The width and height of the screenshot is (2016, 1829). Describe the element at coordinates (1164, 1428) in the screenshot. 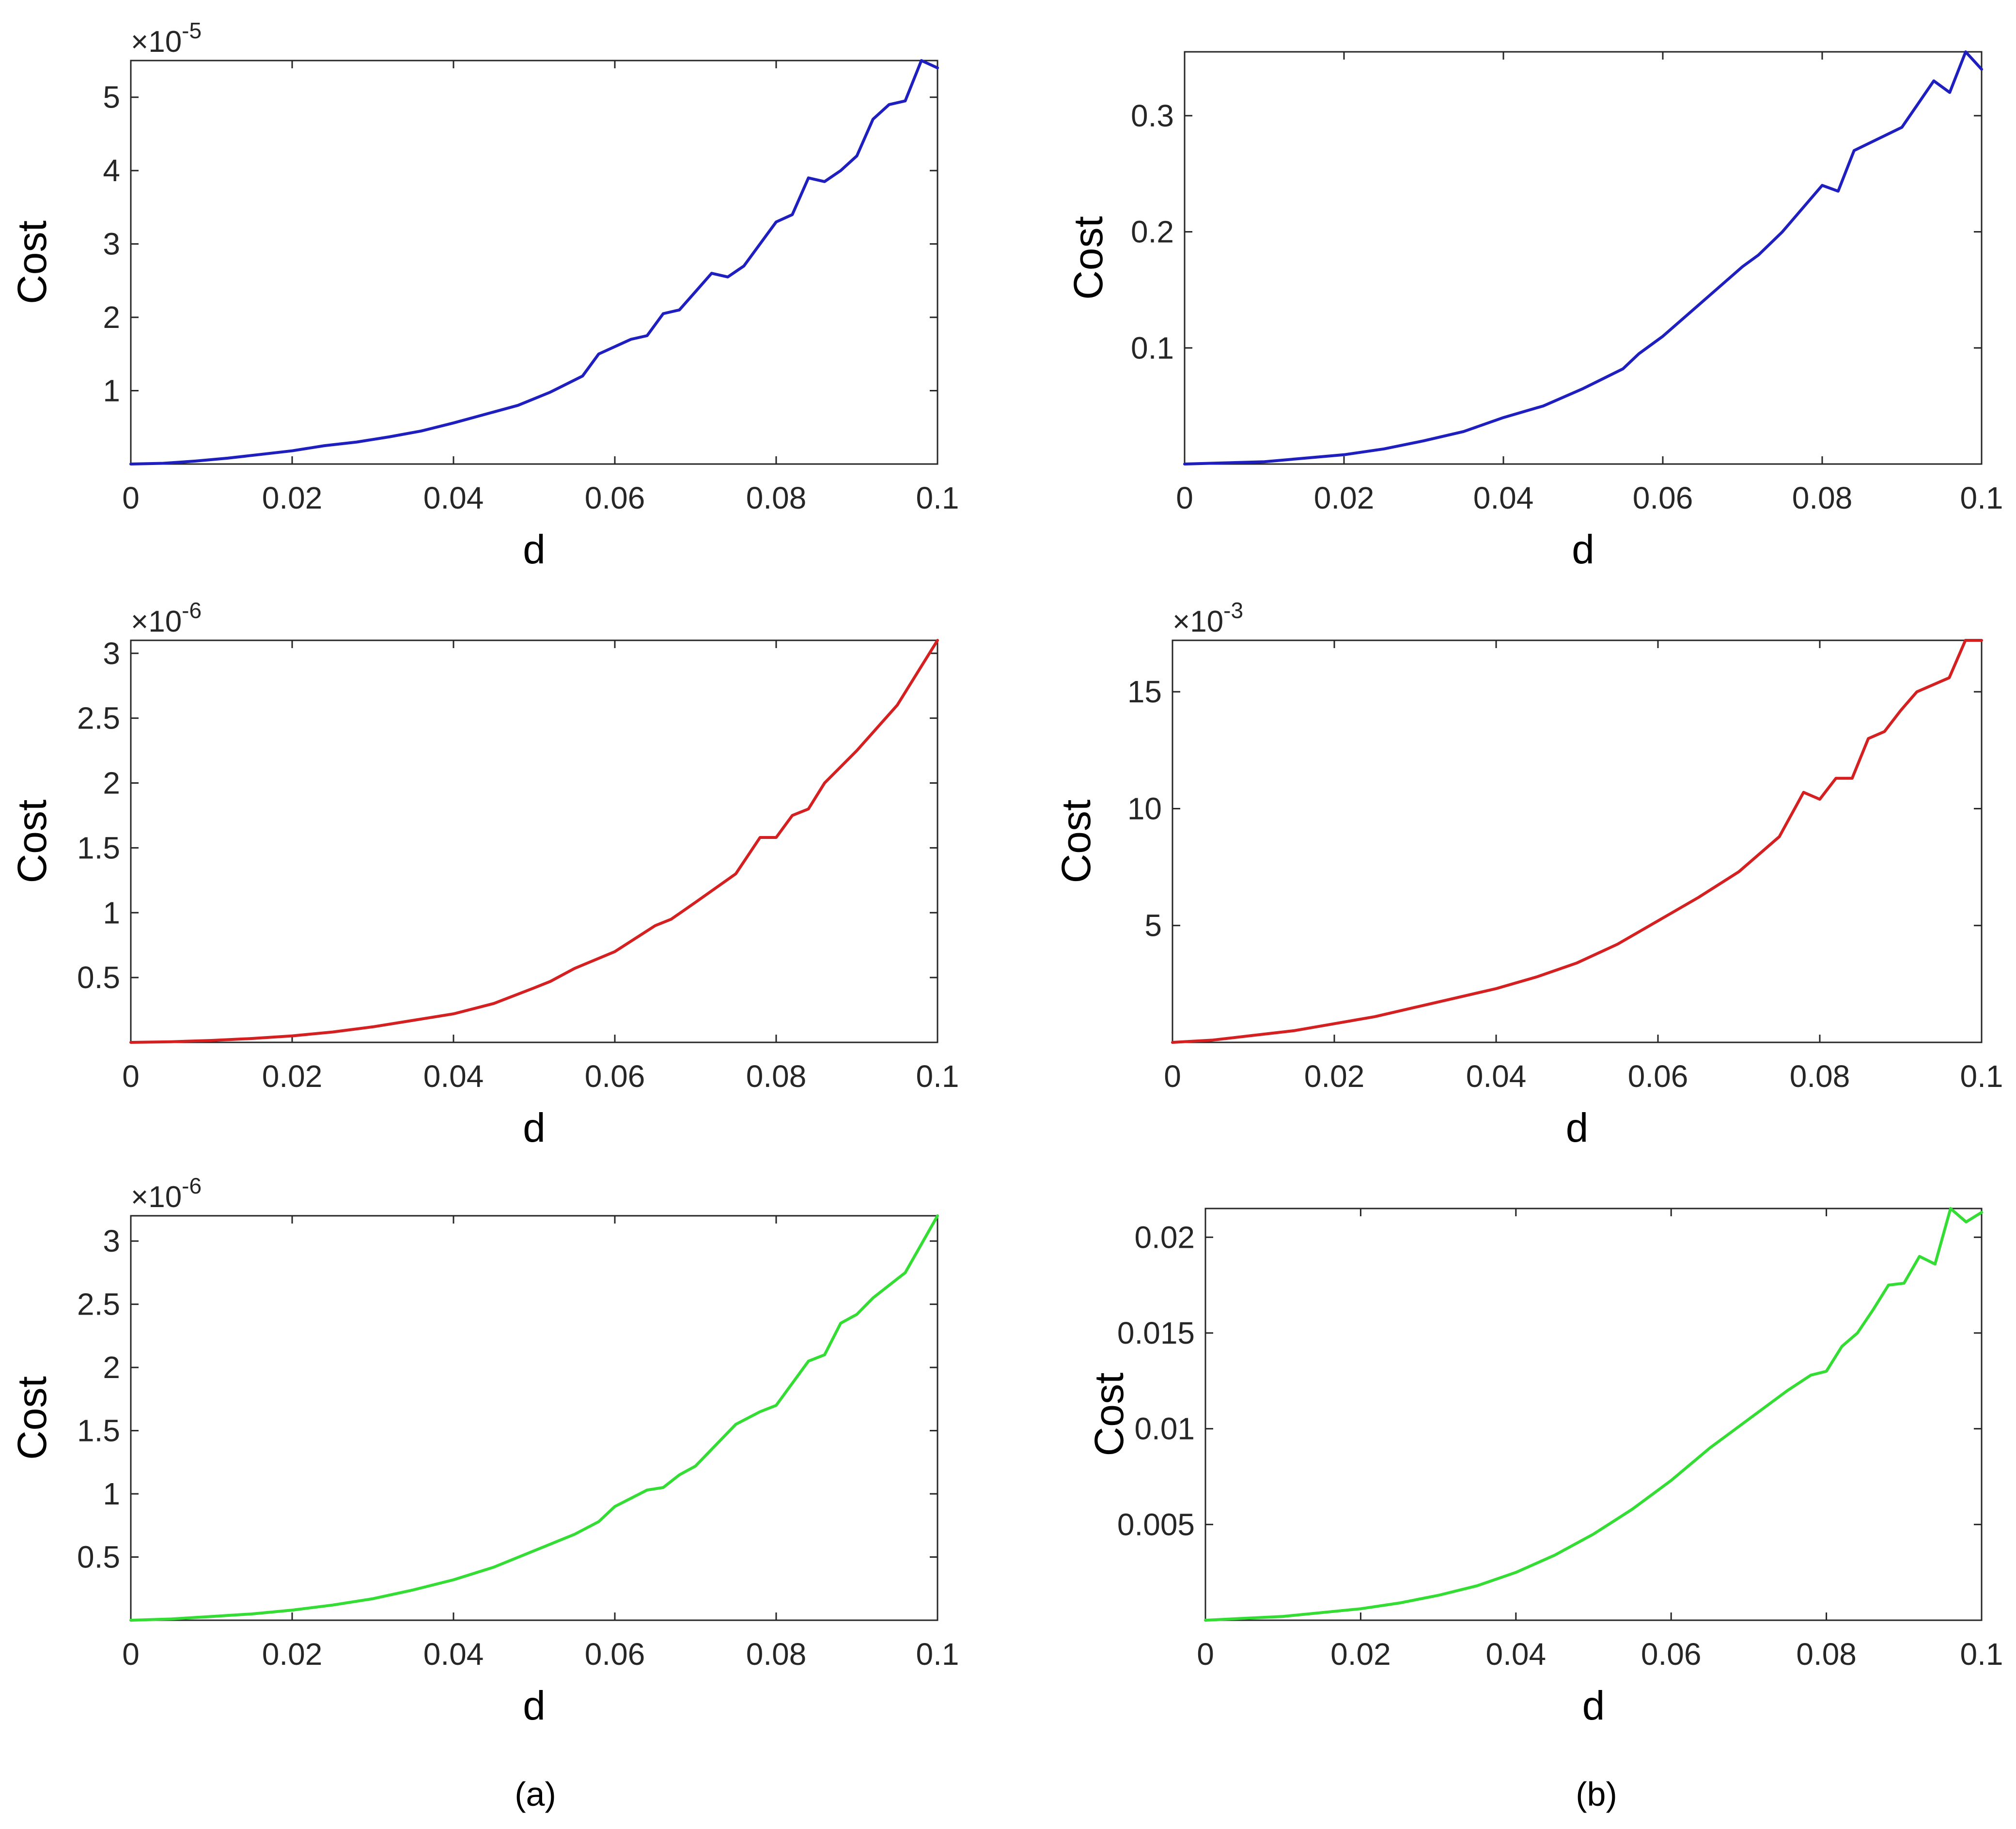

I see `y-tick-label: 0.01` at that location.